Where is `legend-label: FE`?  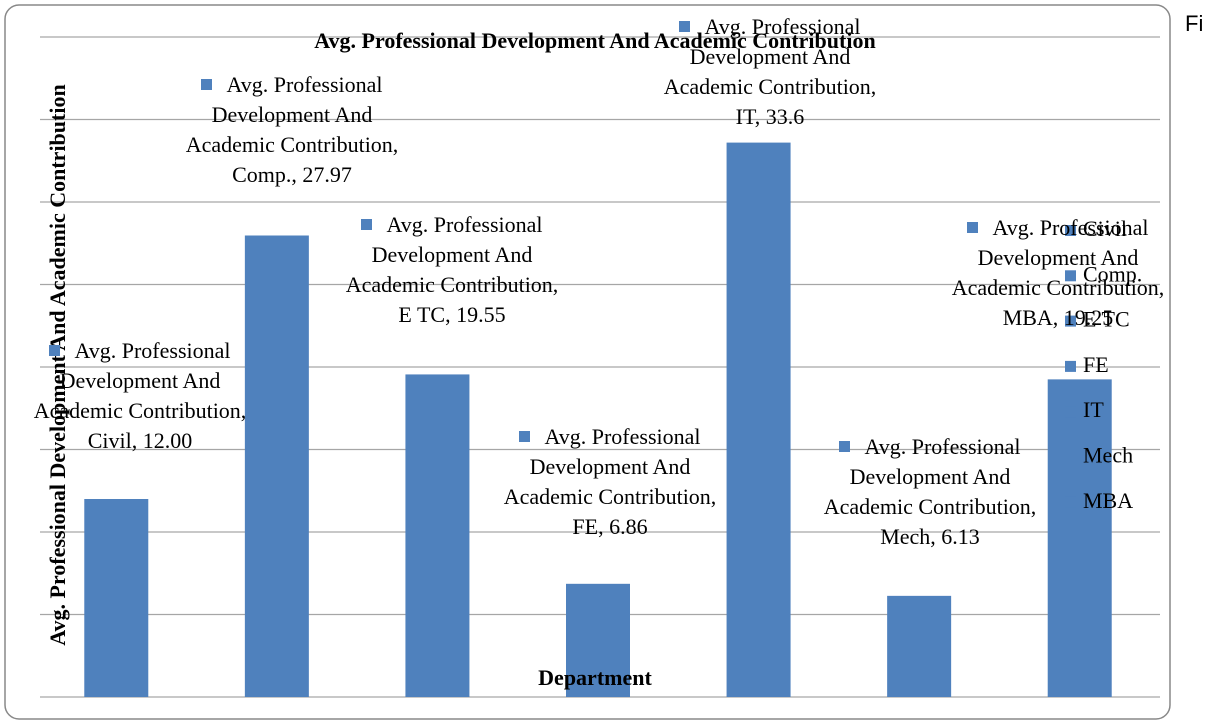 legend-label: FE is located at coordinates (1096, 364).